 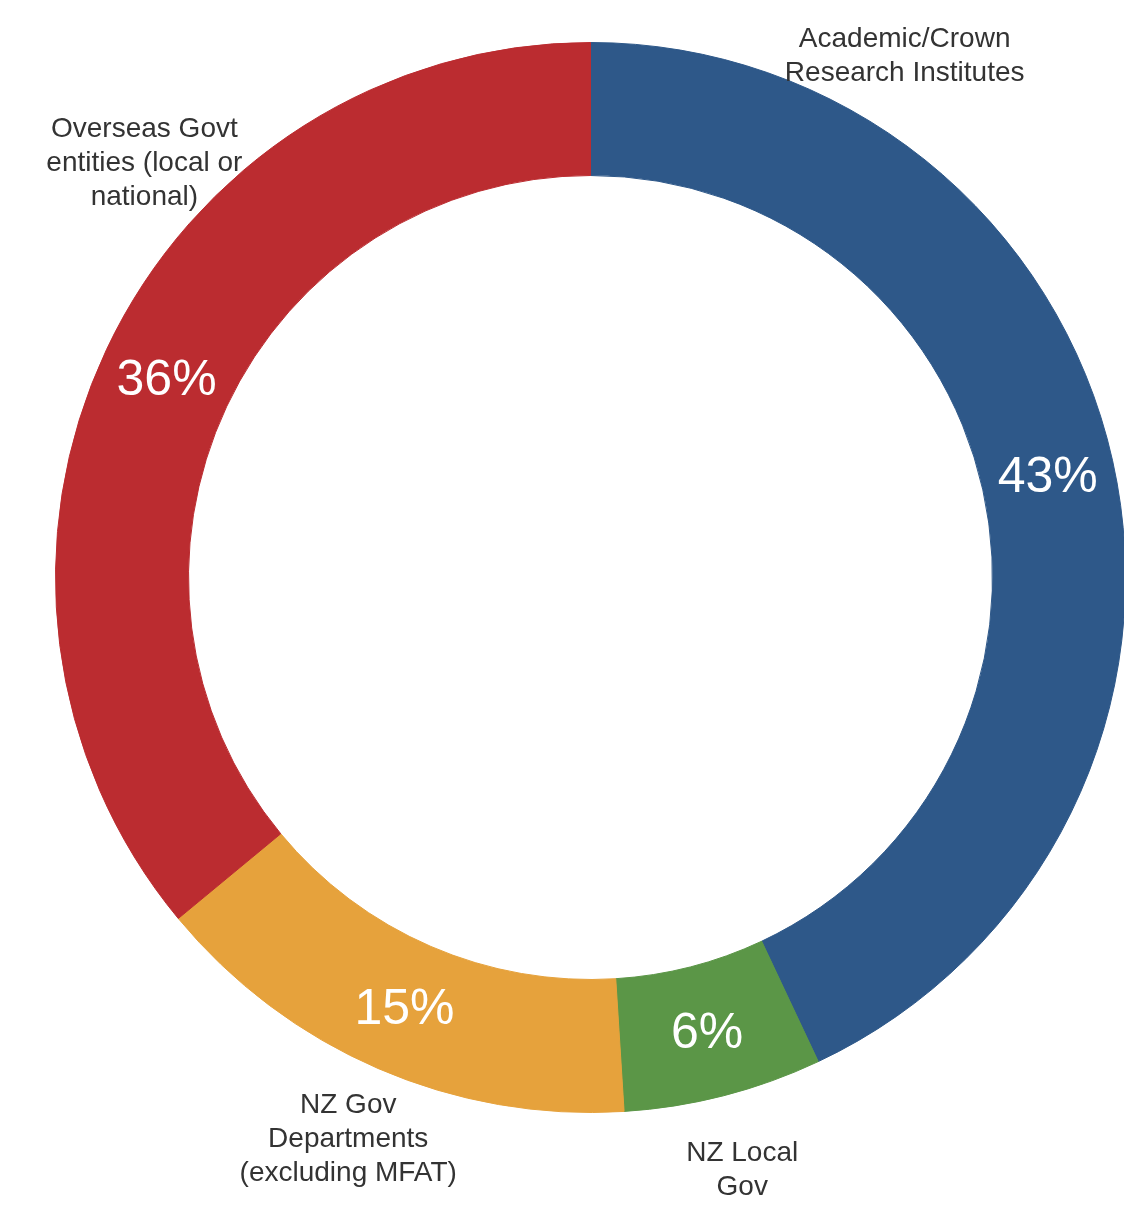 What do you see at coordinates (707, 1031) in the screenshot?
I see `data-label: 6%` at bounding box center [707, 1031].